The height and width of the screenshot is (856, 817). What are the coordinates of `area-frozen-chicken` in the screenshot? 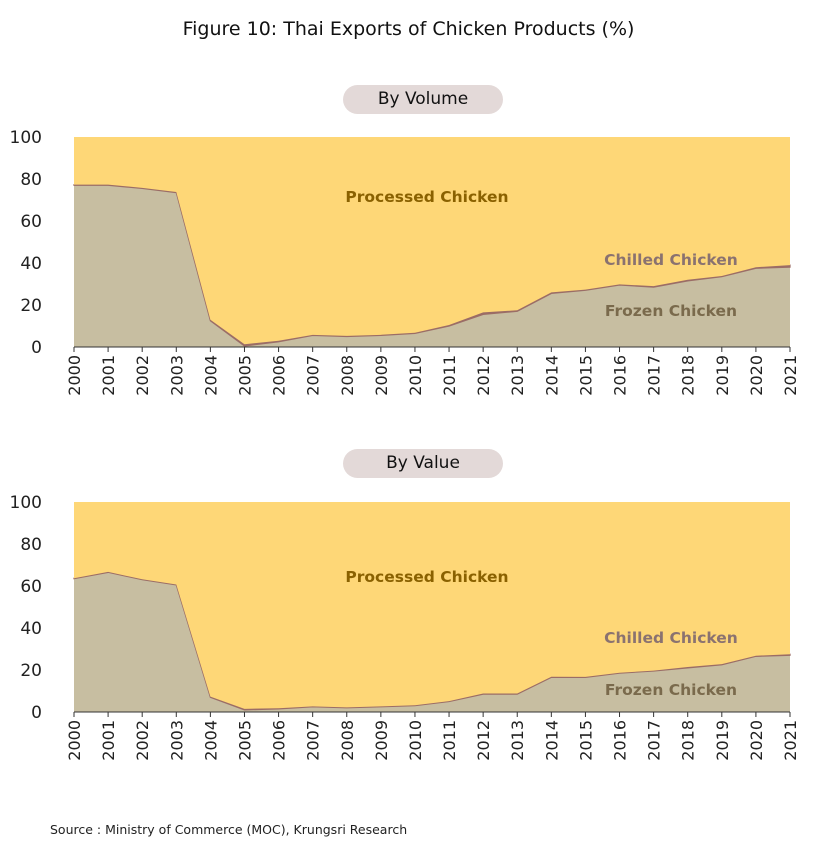 It's located at (432, 642).